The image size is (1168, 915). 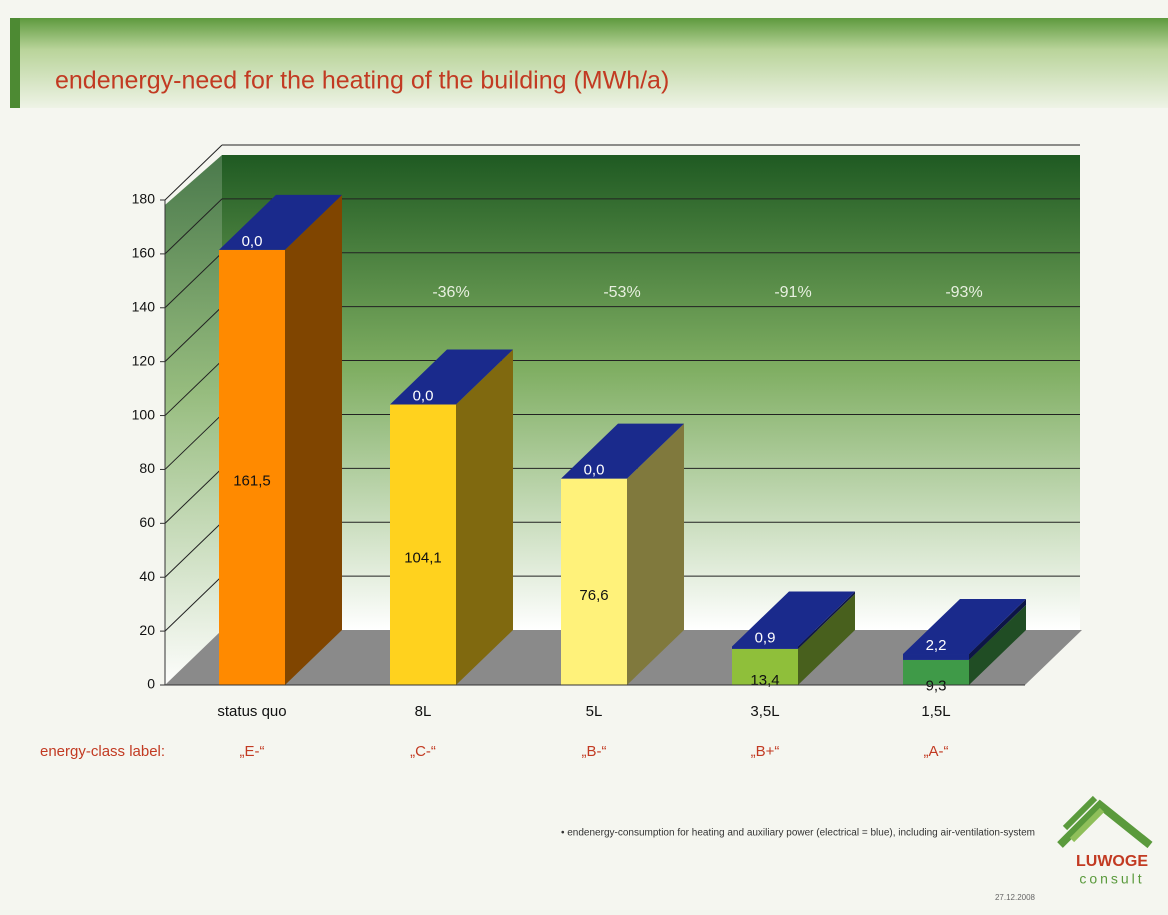 I want to click on logo-sub: consult, so click(x=1111, y=879).